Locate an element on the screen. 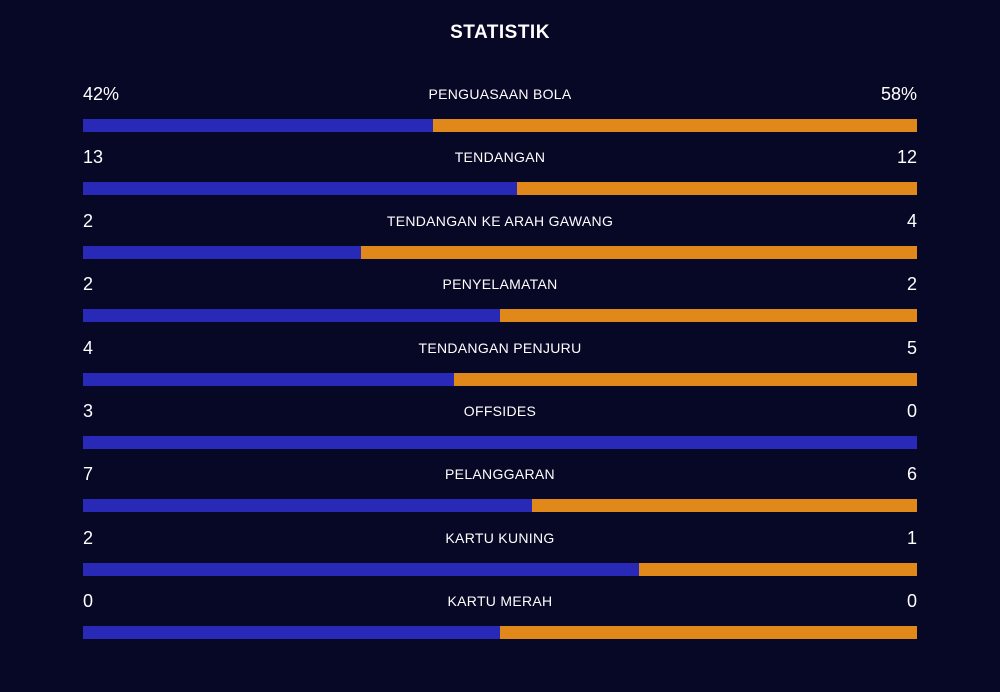 This screenshot has width=1000, height=692. home-value: 13 is located at coordinates (93, 157).